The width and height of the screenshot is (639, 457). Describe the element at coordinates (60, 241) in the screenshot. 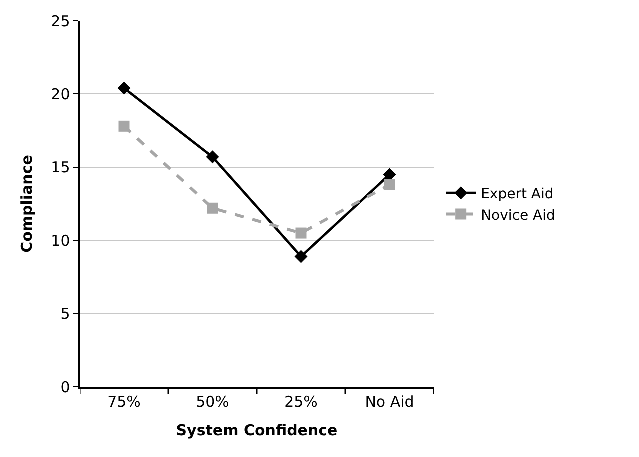

I see `y-tick-label: 10` at that location.